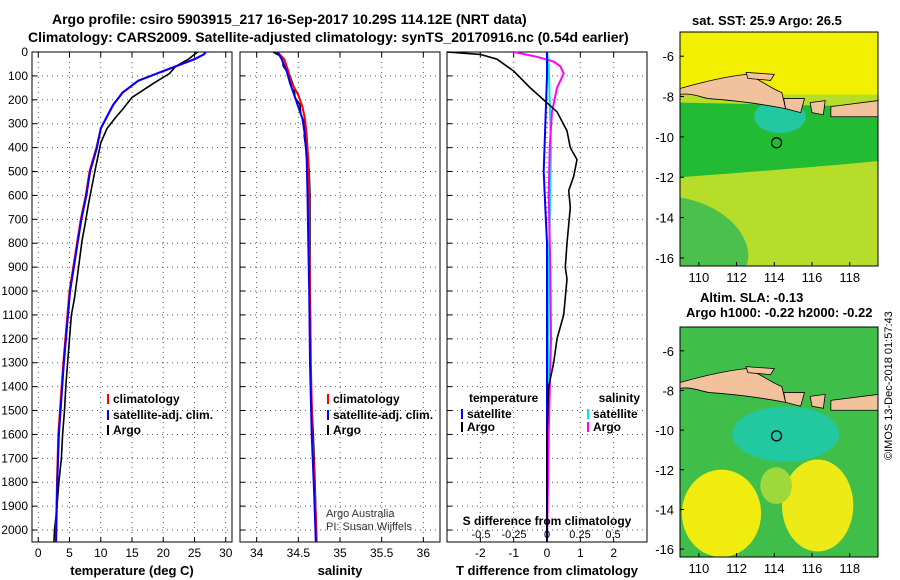 Image resolution: width=900 pixels, height=580 pixels. I want to click on diff-legend-s-argo-label: Argo, so click(607, 427).